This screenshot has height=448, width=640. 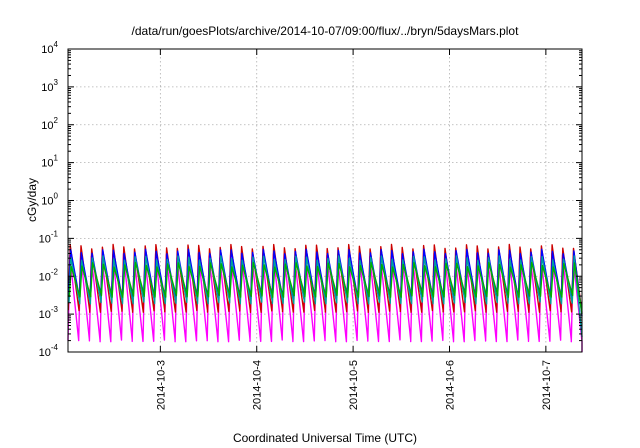 I want to click on x-tick-label: 2014-10-7, so click(x=547, y=385).